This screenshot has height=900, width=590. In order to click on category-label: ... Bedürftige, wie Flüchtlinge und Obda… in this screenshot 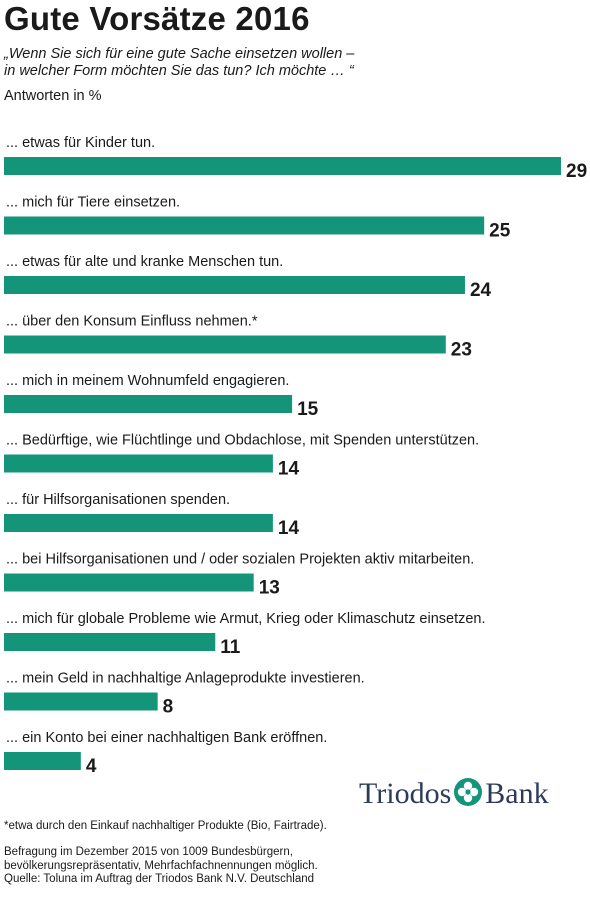, I will do `click(242, 441)`.